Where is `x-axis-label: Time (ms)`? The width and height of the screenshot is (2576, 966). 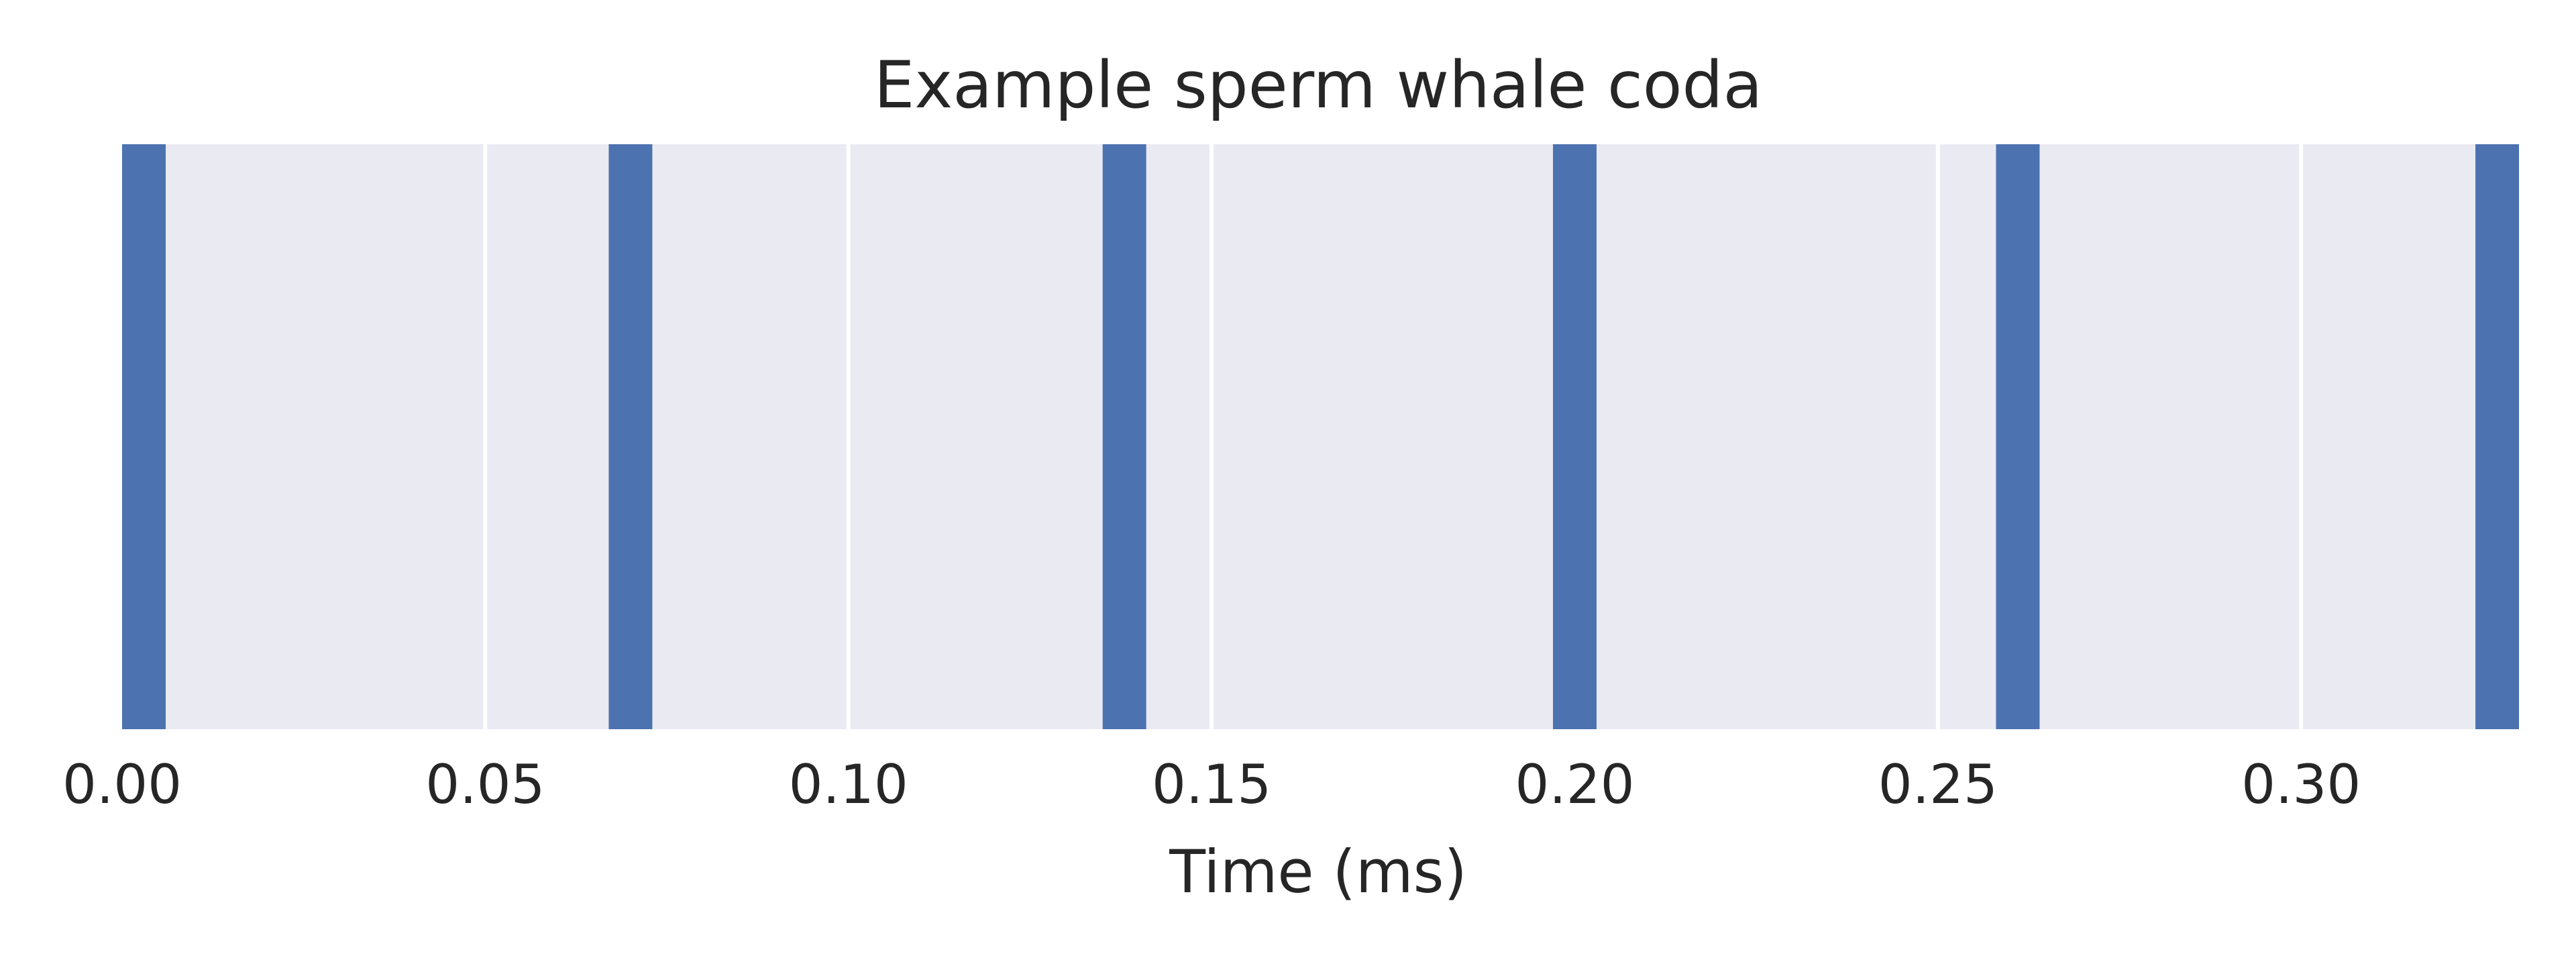
x-axis-label: Time (ms) is located at coordinates (1318, 871).